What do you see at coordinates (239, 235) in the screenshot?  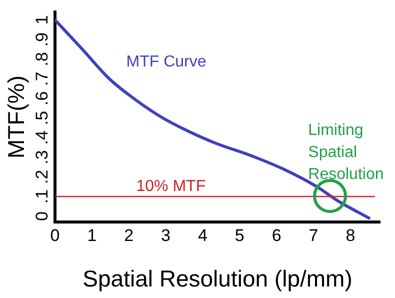 I see `x-tick-label: 5` at bounding box center [239, 235].